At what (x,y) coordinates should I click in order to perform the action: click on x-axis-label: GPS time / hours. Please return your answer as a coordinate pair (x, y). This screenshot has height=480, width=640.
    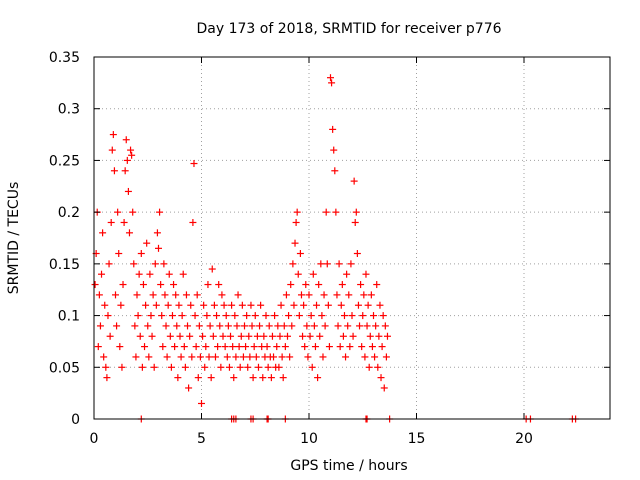
    Looking at the image, I should click on (348, 466).